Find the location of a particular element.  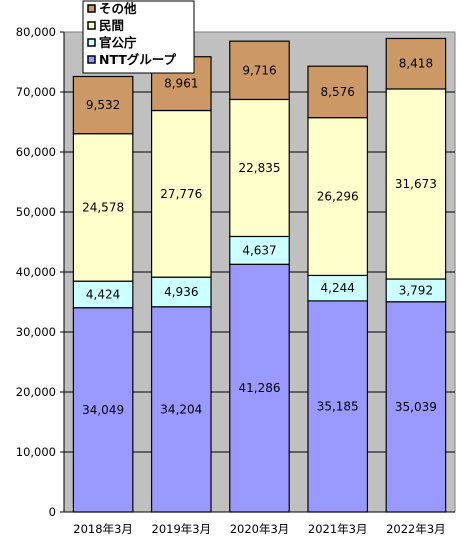

data-label: 3,792 is located at coordinates (416, 290).